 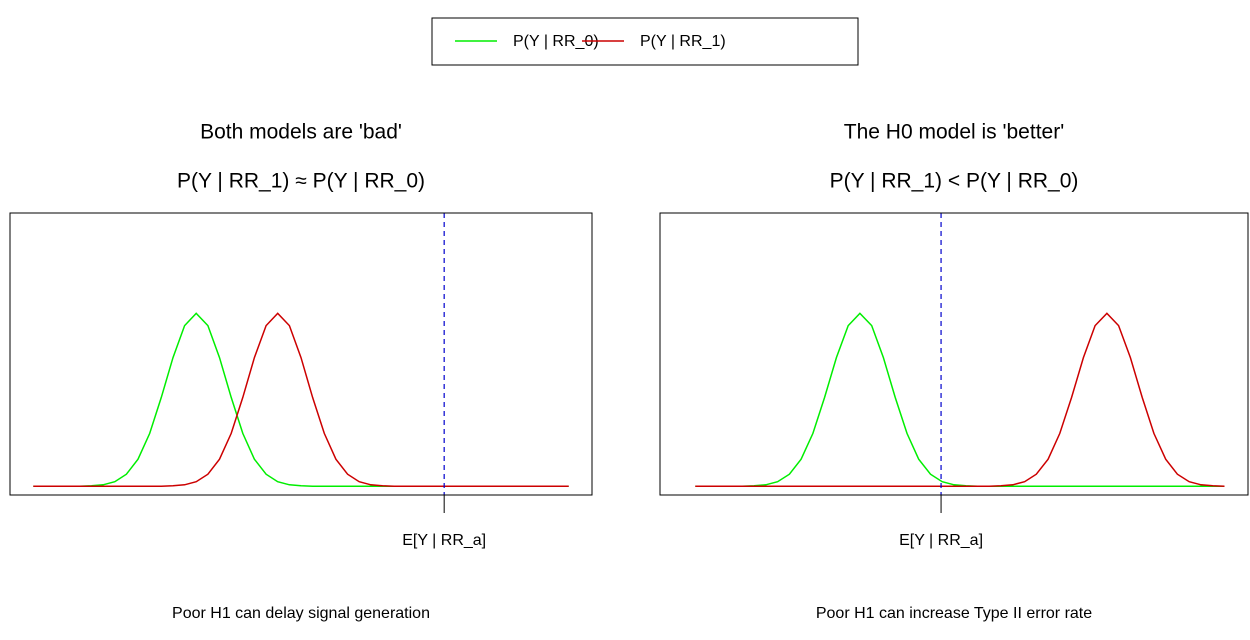 What do you see at coordinates (301, 181) in the screenshot?
I see `chart-subtitle: P(Y | RR_1) ≈ P(Y | RR_0)` at bounding box center [301, 181].